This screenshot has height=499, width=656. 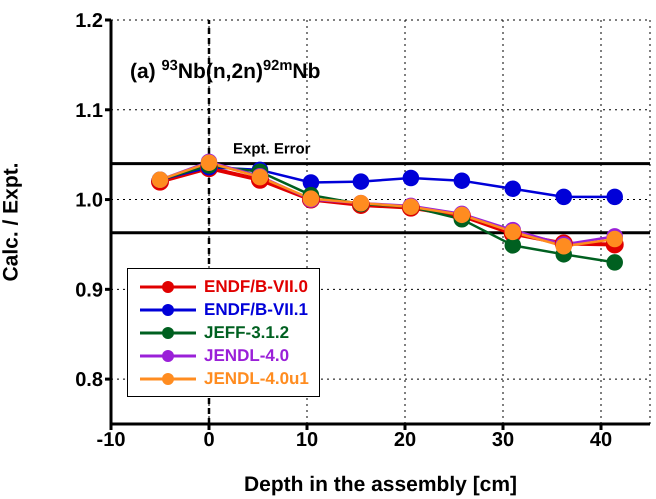 I want to click on ref-line-label: Expt. Error, so click(x=272, y=149).